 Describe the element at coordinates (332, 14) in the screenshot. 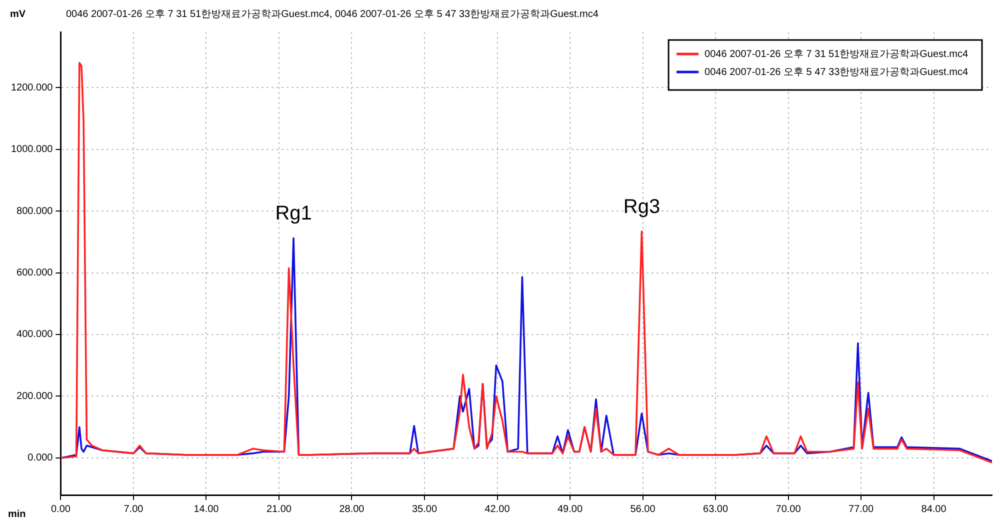

I see `chart-title: 0046 2007-01-26 오후 7 31 51한방재료가공학과Guest.mc4, 0046 2007-01-26 오후 5 47 33한방재료가공학과Guest.mc4` at that location.